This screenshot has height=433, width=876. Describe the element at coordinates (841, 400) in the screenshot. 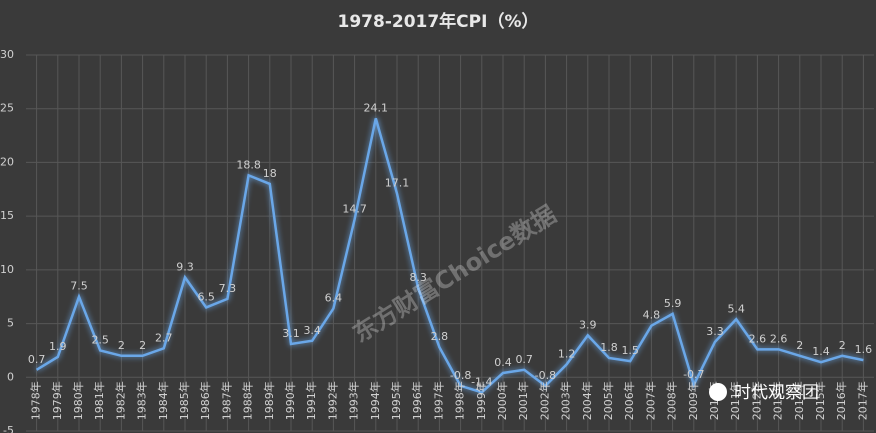

I see `x-tick-label: 2016年` at that location.